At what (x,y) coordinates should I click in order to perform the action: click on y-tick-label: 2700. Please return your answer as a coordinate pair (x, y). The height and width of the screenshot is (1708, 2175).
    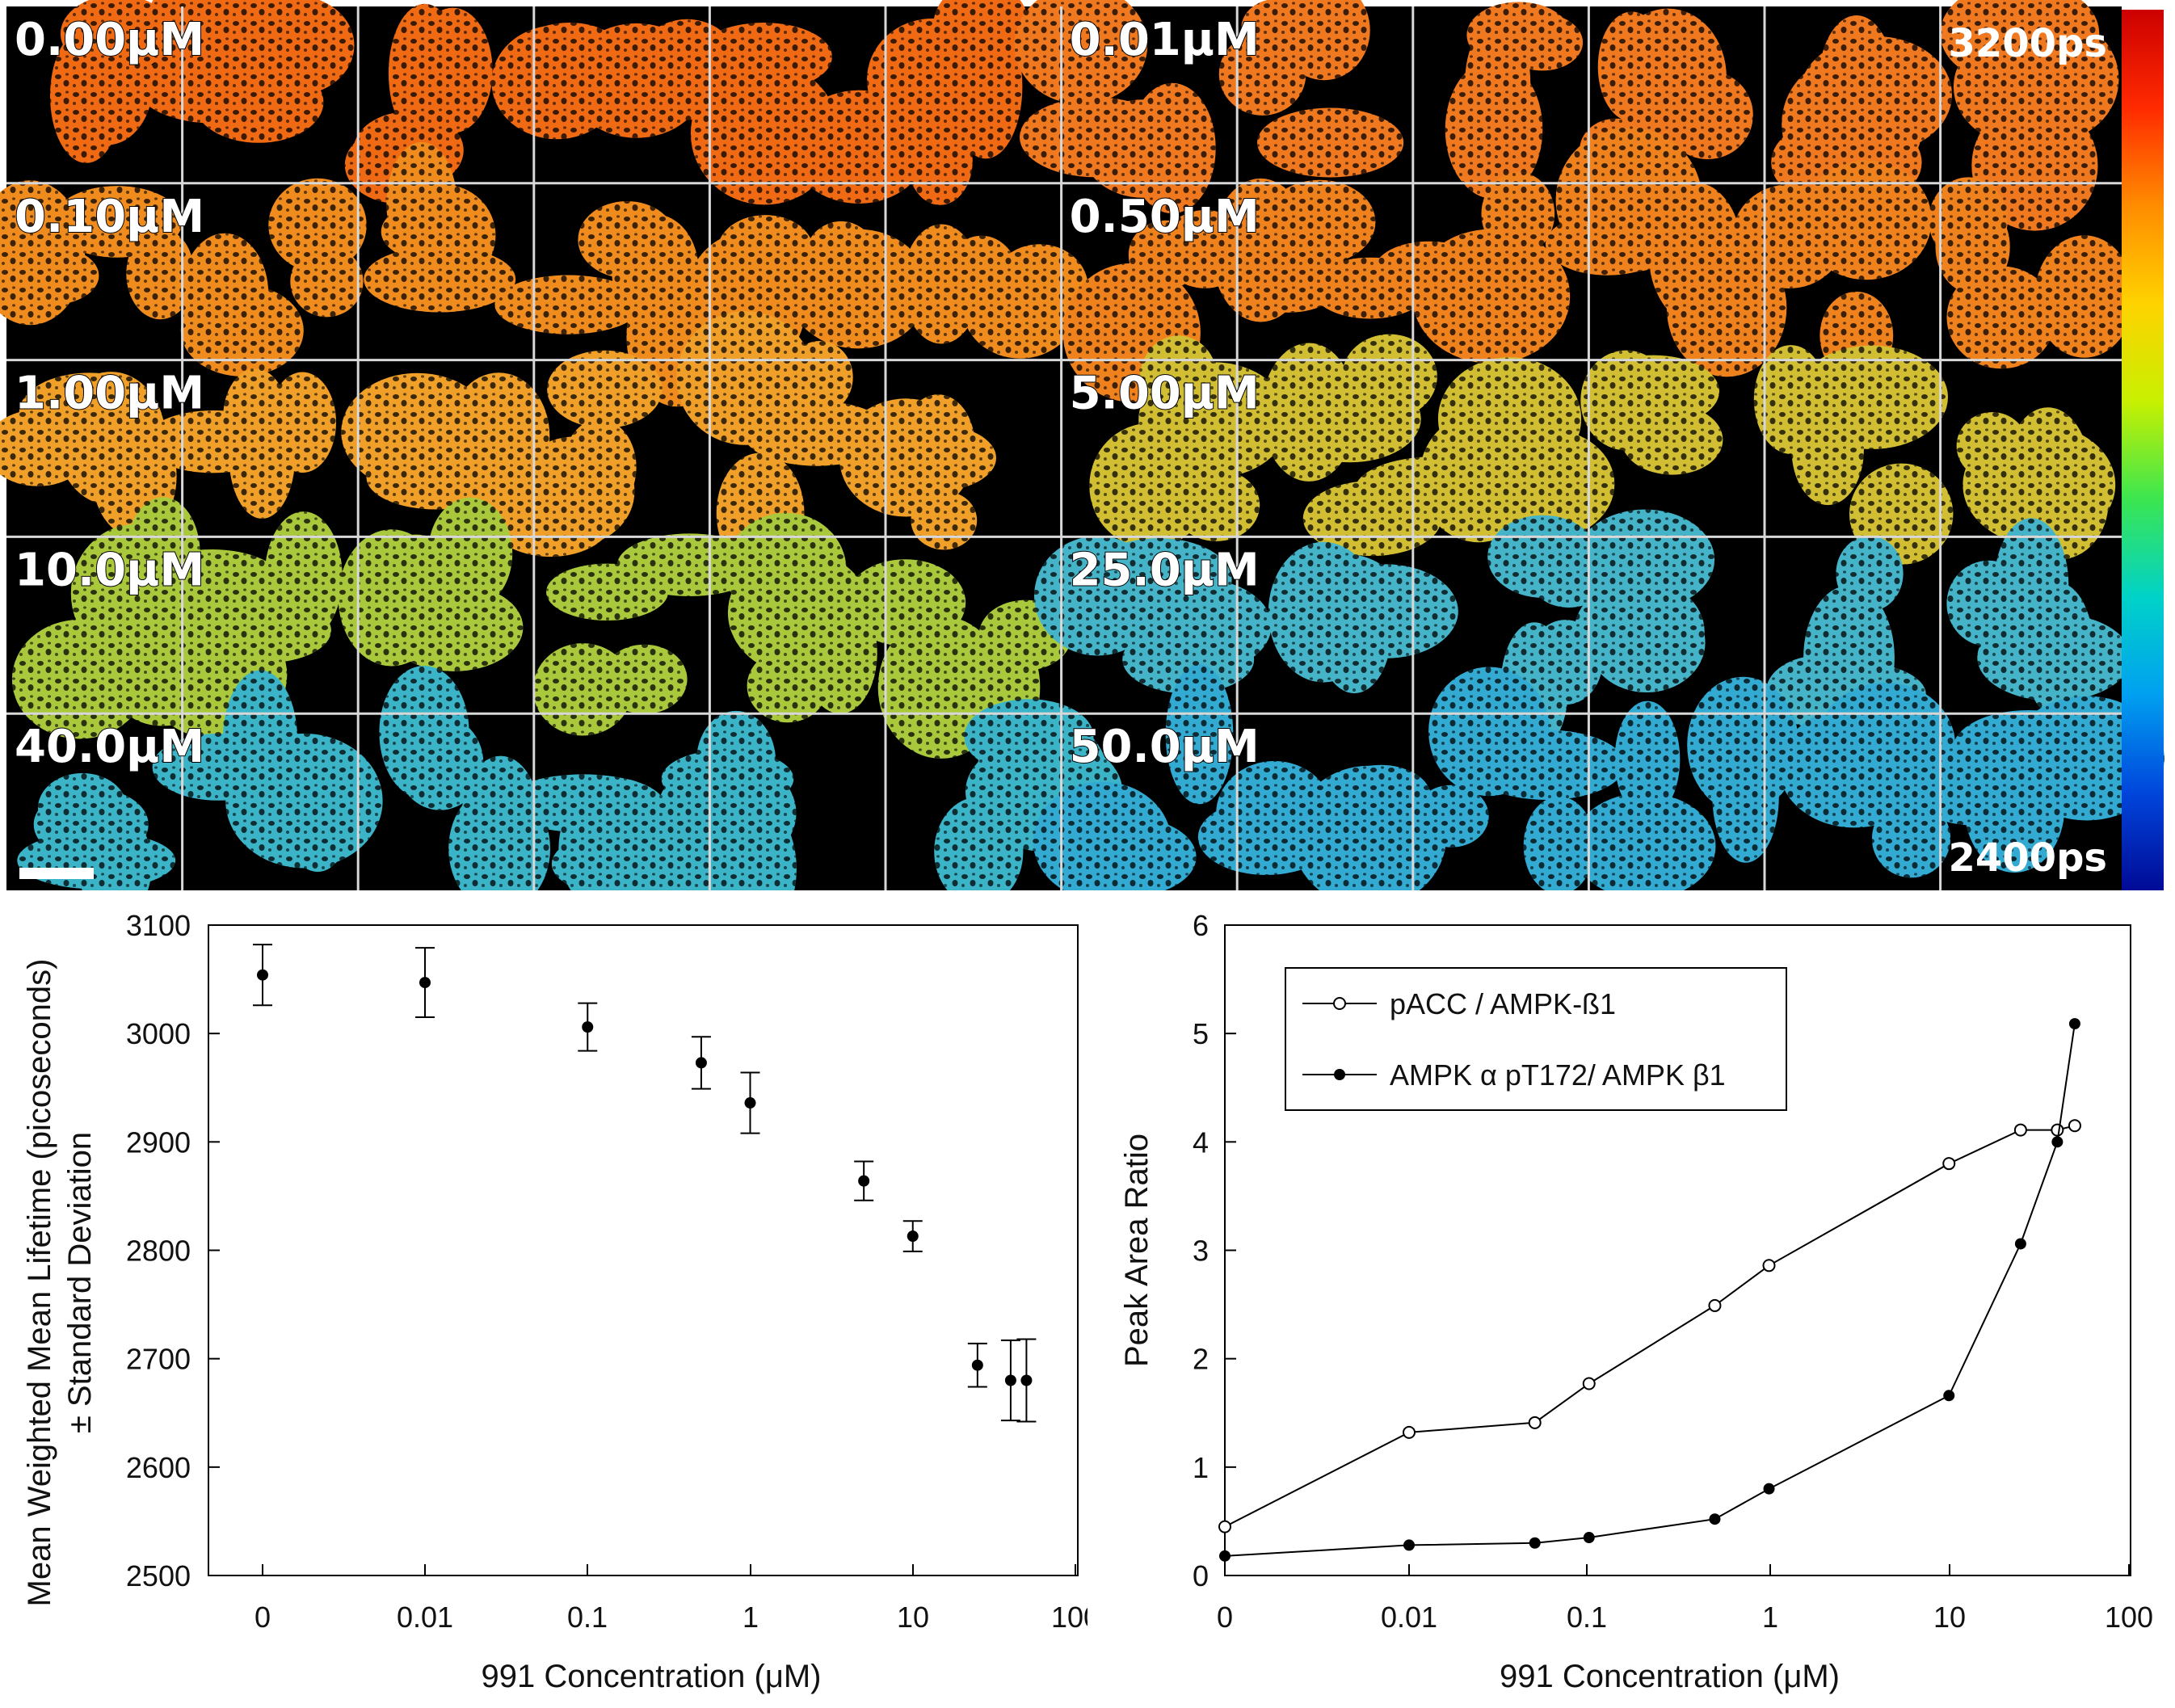
    Looking at the image, I should click on (158, 1359).